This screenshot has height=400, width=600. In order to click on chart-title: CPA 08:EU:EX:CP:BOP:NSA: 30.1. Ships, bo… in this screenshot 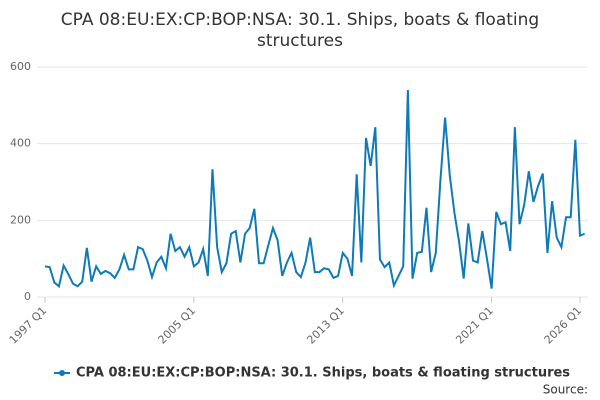, I will do `click(300, 30)`.